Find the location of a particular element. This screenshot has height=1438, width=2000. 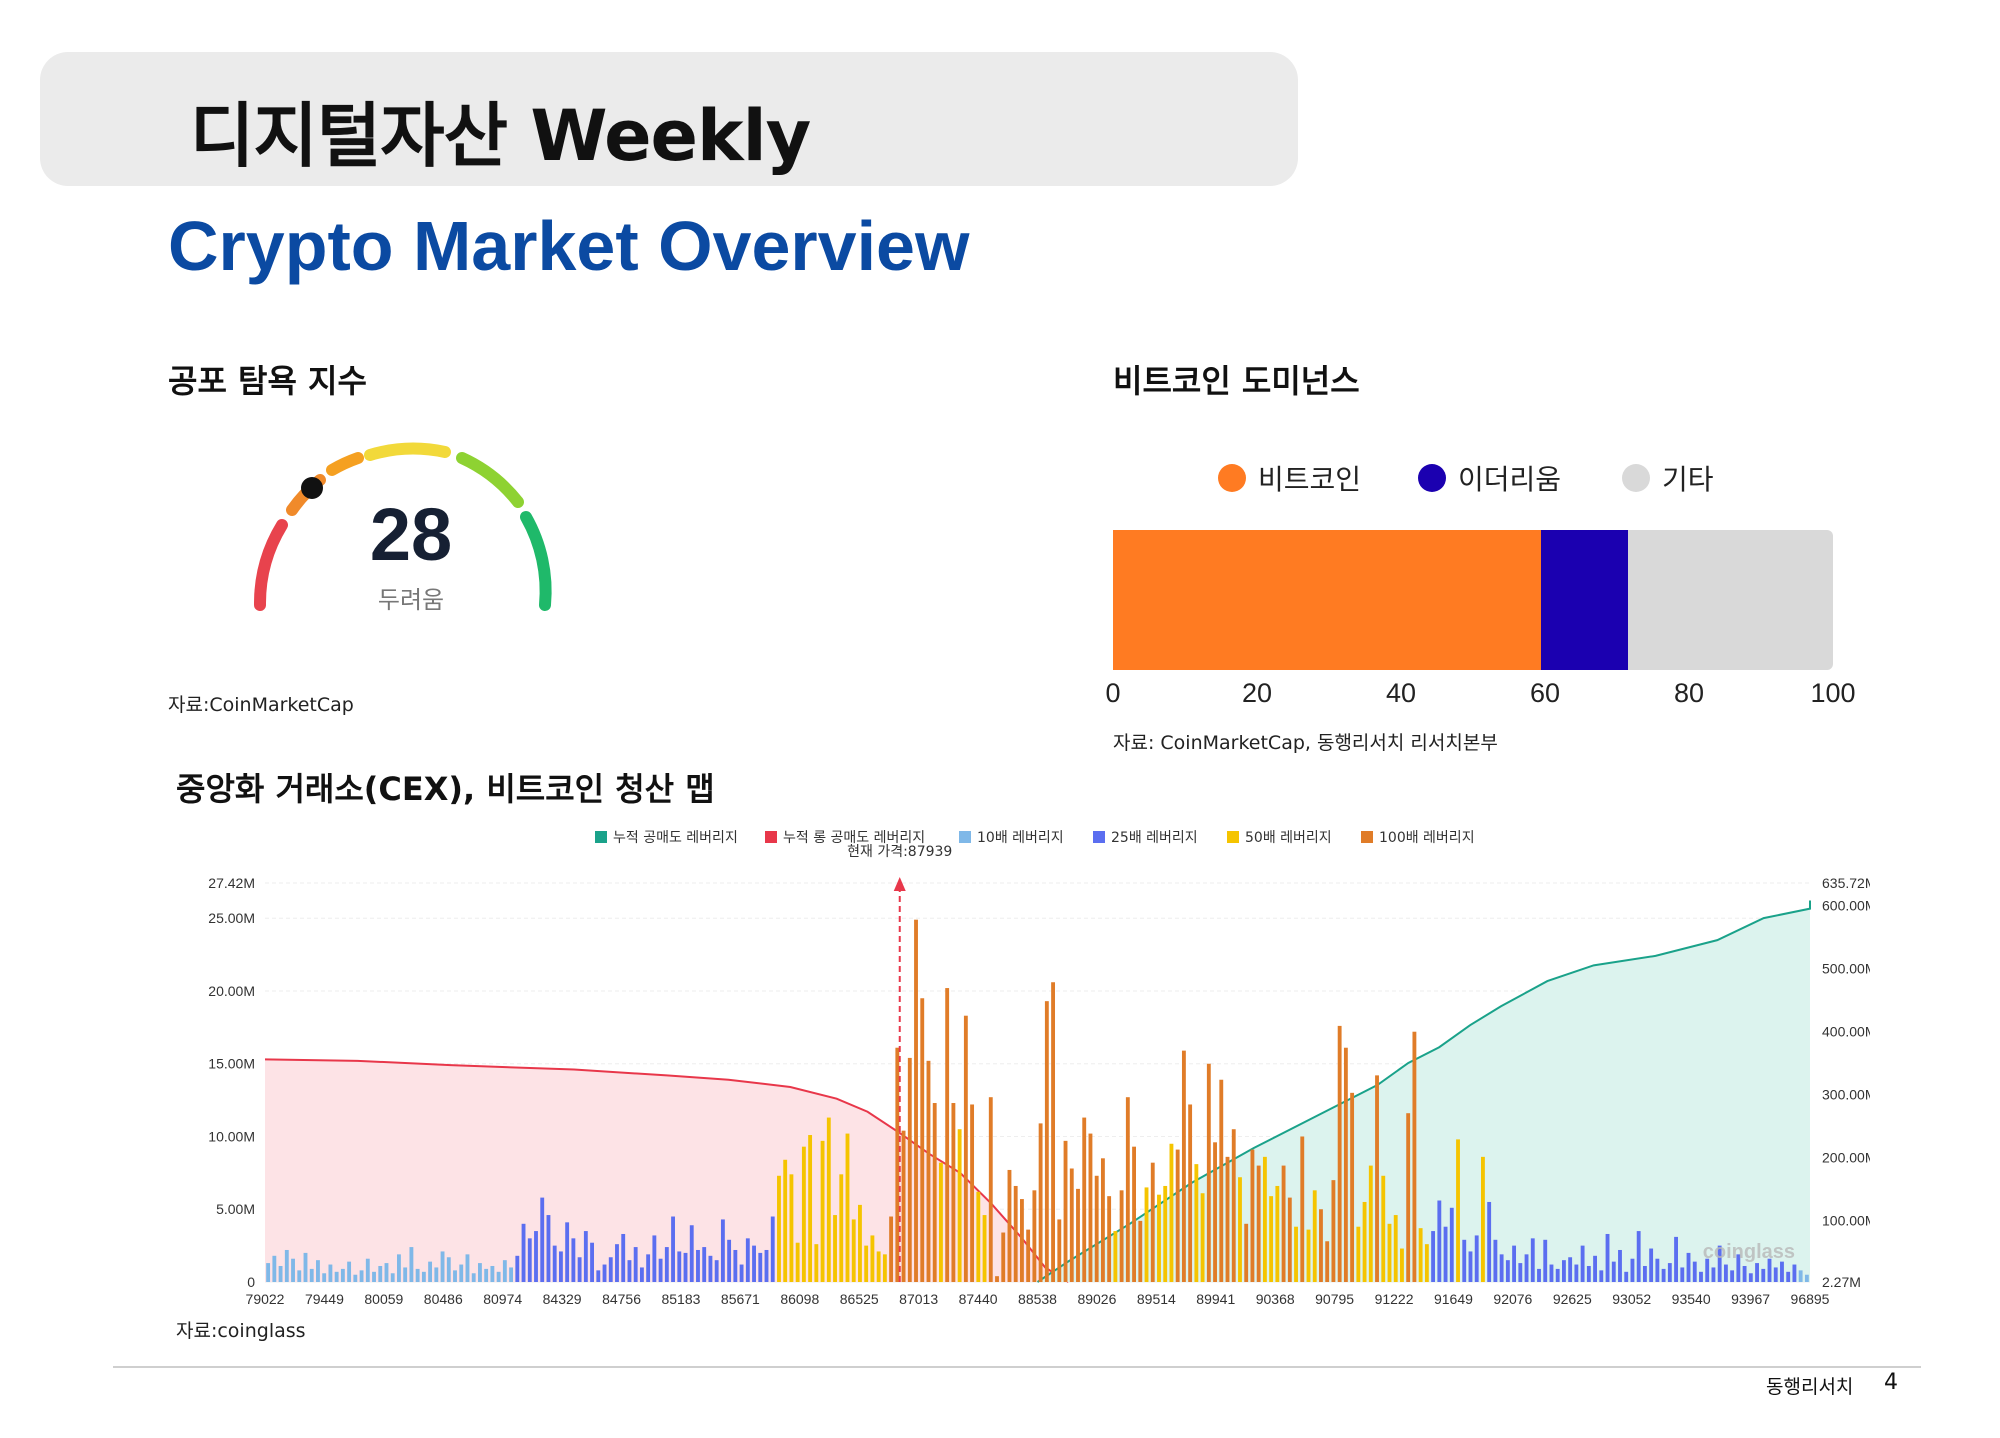

y-right-tick: 635.72M is located at coordinates (1846, 883).